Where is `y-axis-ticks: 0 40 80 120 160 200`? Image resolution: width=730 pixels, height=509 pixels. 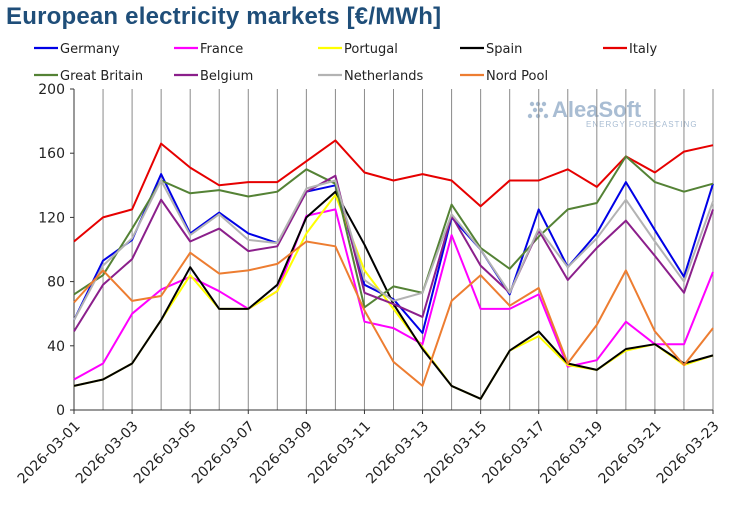
y-axis-ticks: 0 40 80 120 160 200 is located at coordinates (56, 250).